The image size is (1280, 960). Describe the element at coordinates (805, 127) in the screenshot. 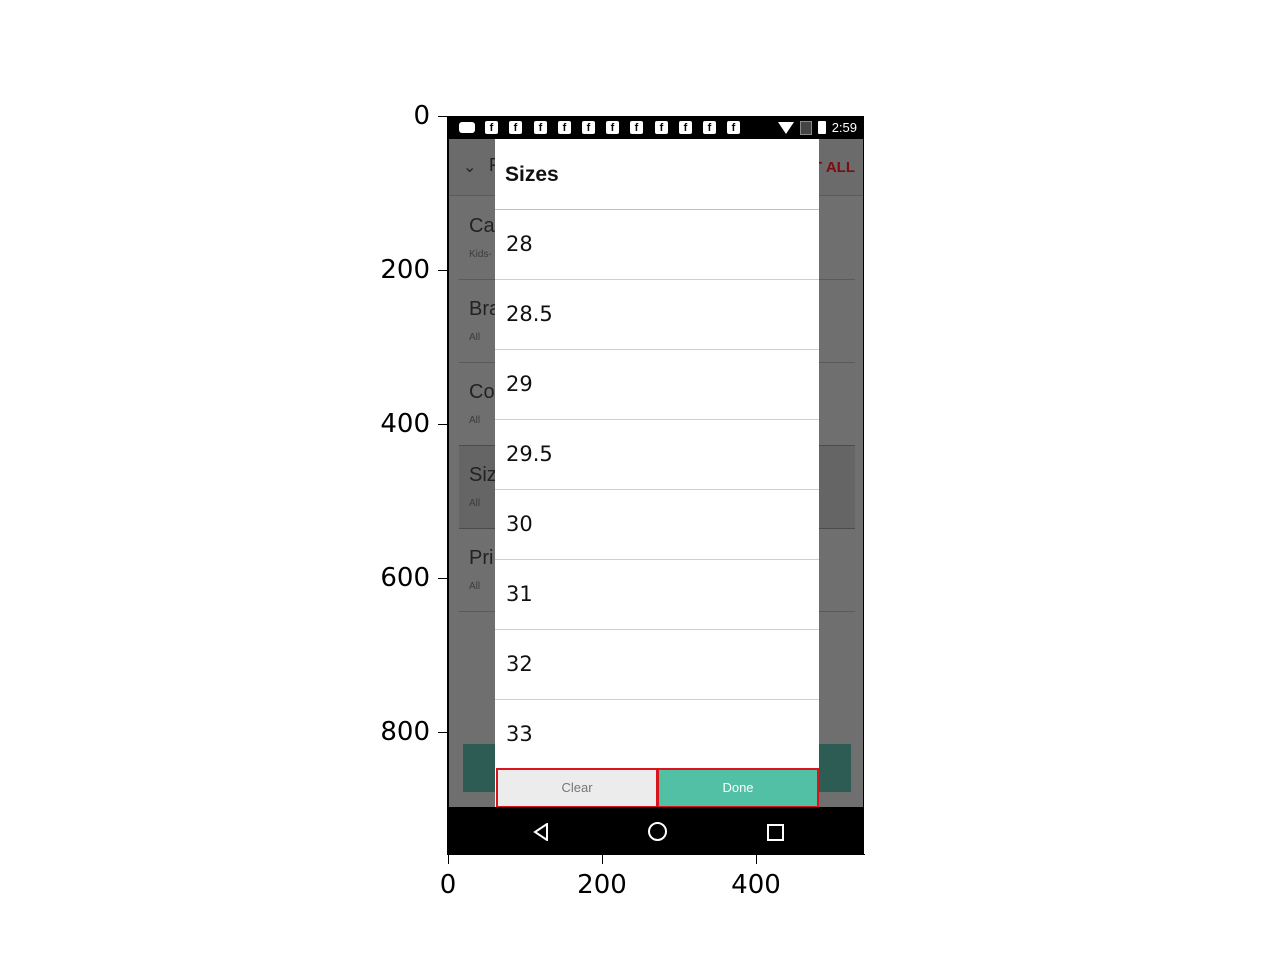

I see `no-sim-icon` at that location.